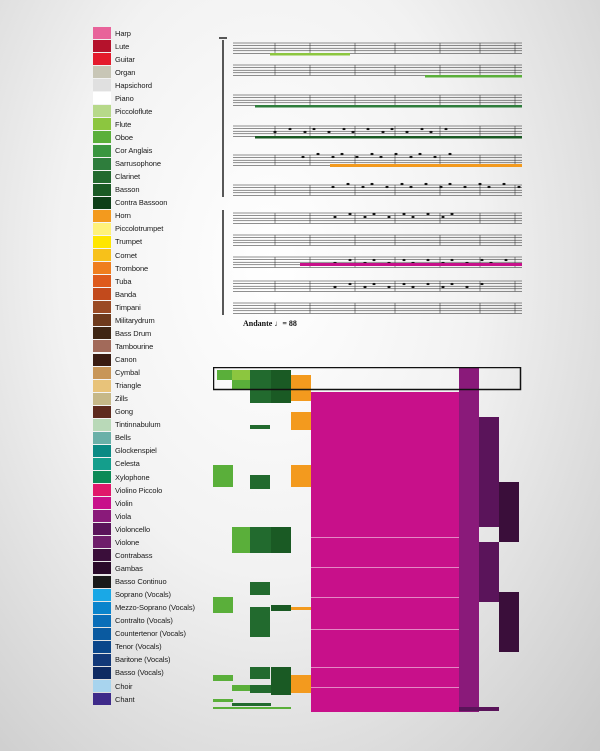 The width and height of the screenshot is (600, 751). Describe the element at coordinates (128, 386) in the screenshot. I see `legend-label: Triangle` at that location.